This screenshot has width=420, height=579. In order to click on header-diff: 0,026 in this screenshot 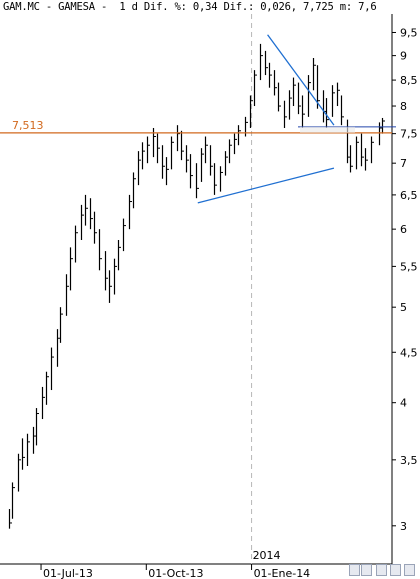, I will do `click(275, 7)`.